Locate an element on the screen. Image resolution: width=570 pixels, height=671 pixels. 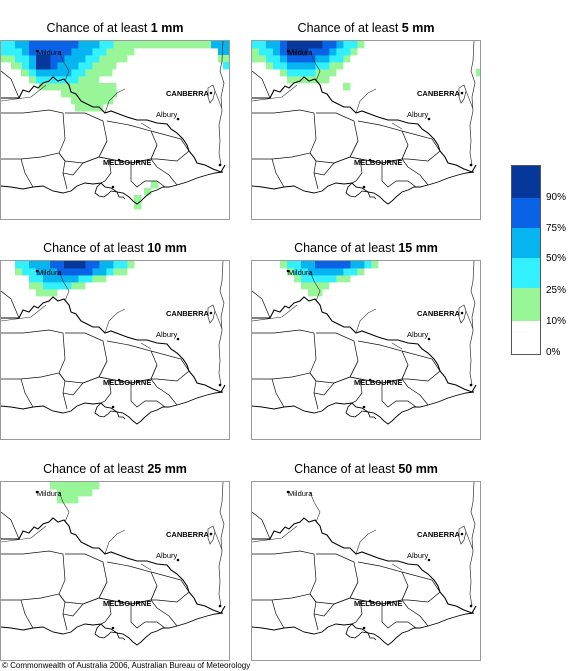
town-label-albury: Albury is located at coordinates (418, 555).